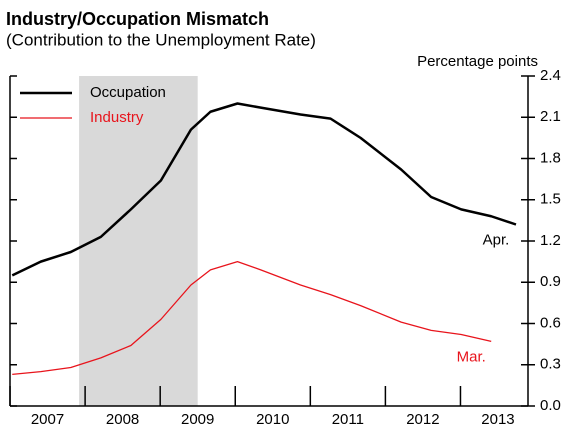 This screenshot has width=584, height=430. I want to click on legend-label: Industry, so click(117, 117).